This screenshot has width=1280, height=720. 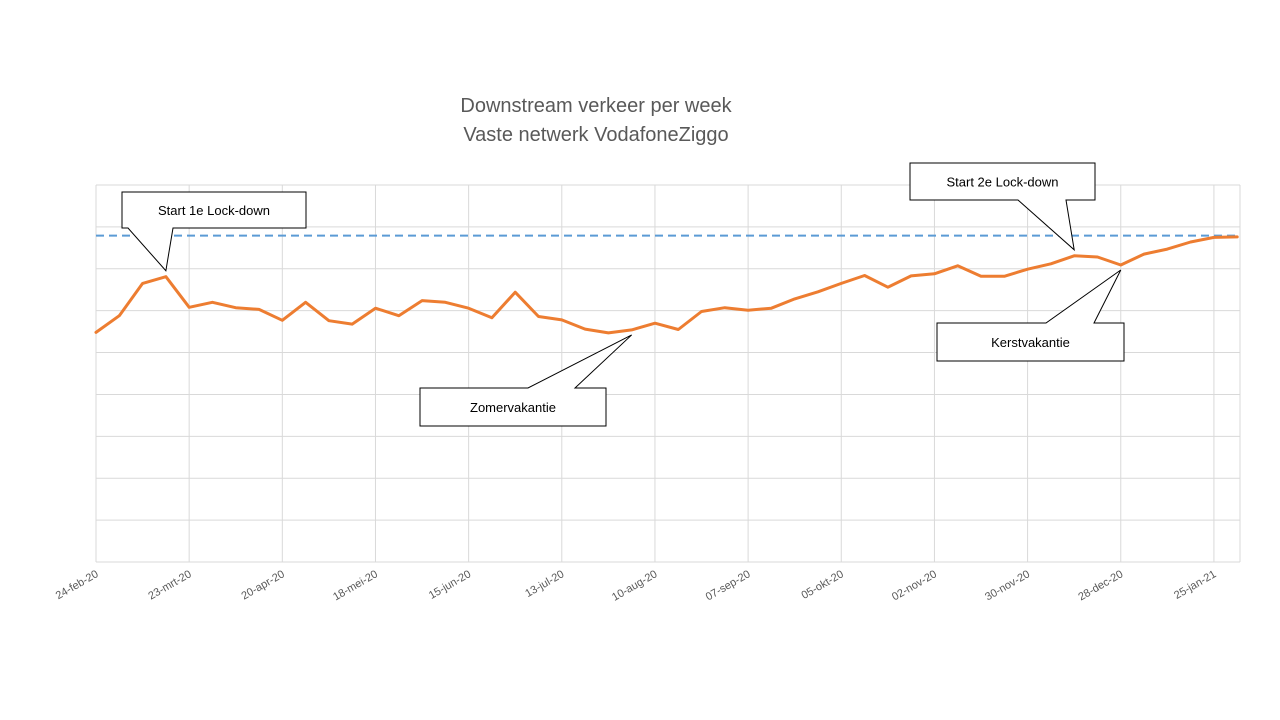 I want to click on x-tick-label: 10-aug-20, so click(x=634, y=585).